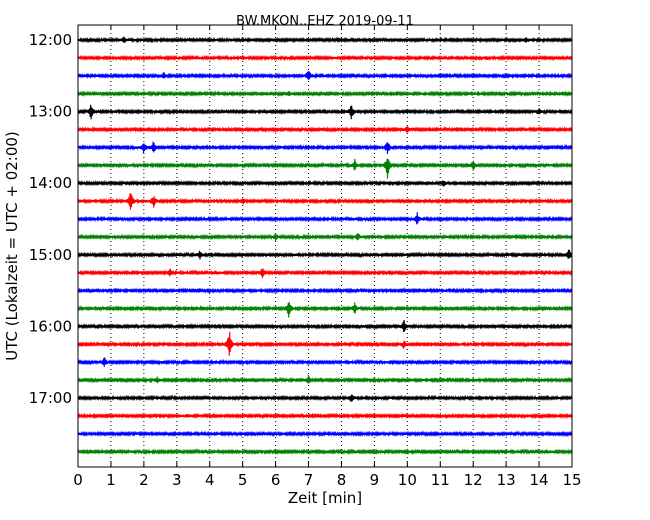  I want to click on x-tick-label: 10, so click(407, 480).